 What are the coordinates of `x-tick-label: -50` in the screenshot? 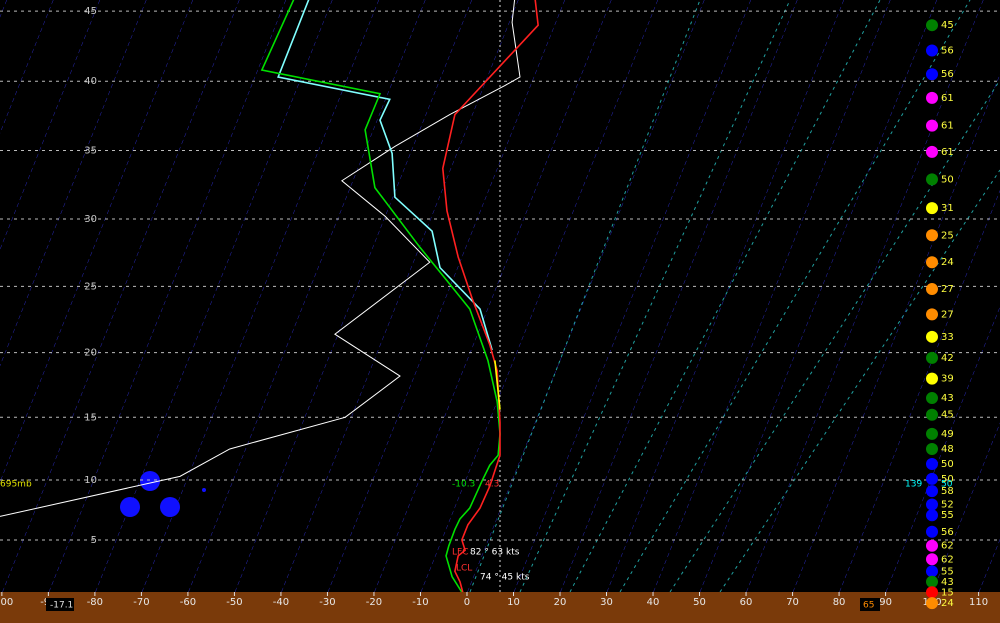 It's located at (234, 602).